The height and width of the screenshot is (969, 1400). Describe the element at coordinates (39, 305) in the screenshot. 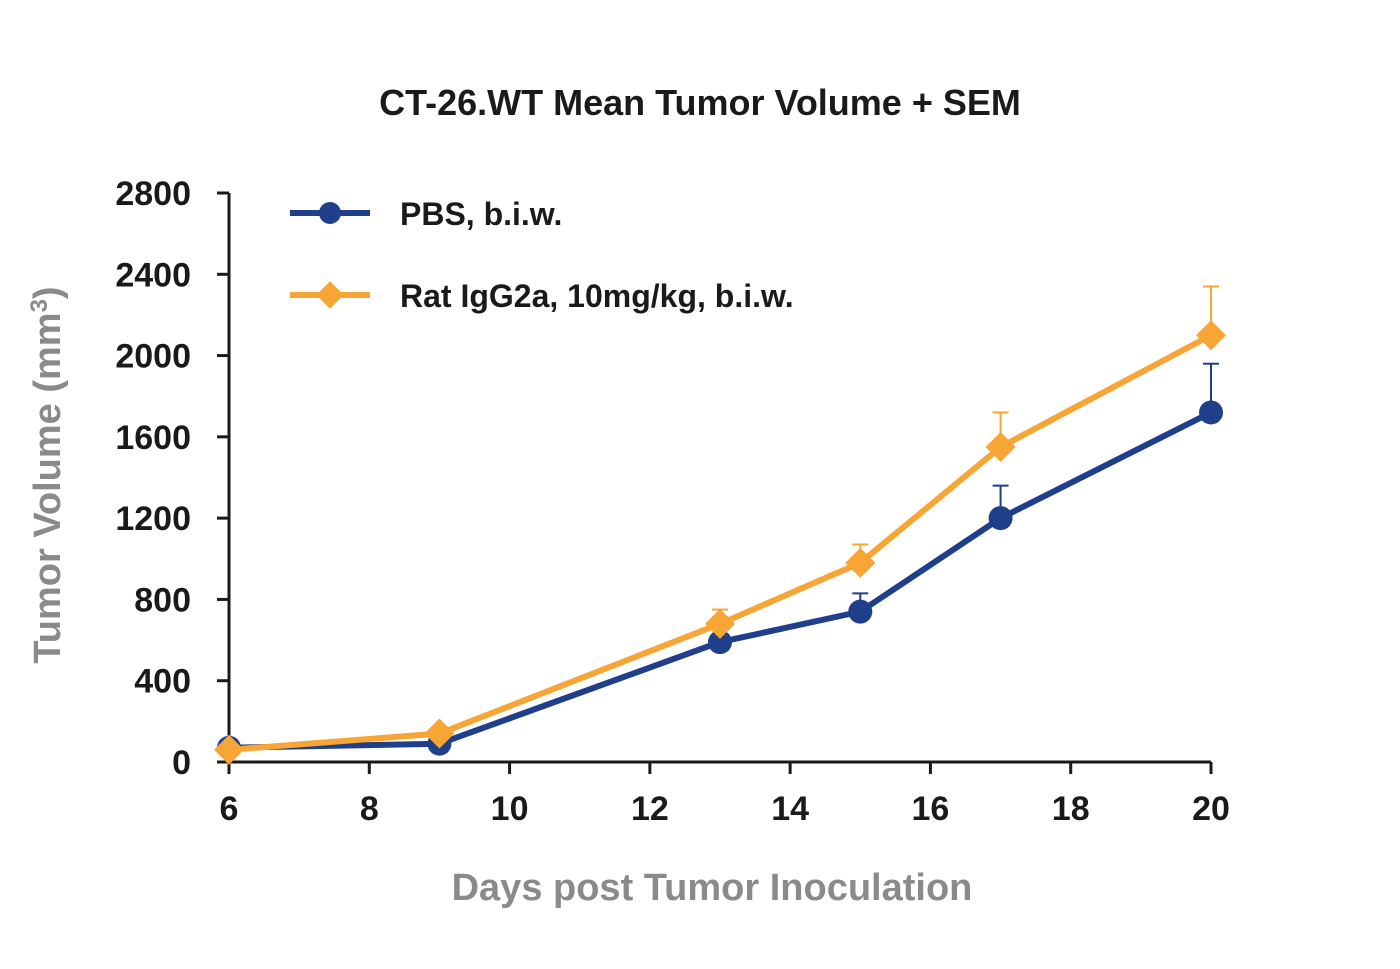

I see `y-axis-label-superscript: 3` at that location.